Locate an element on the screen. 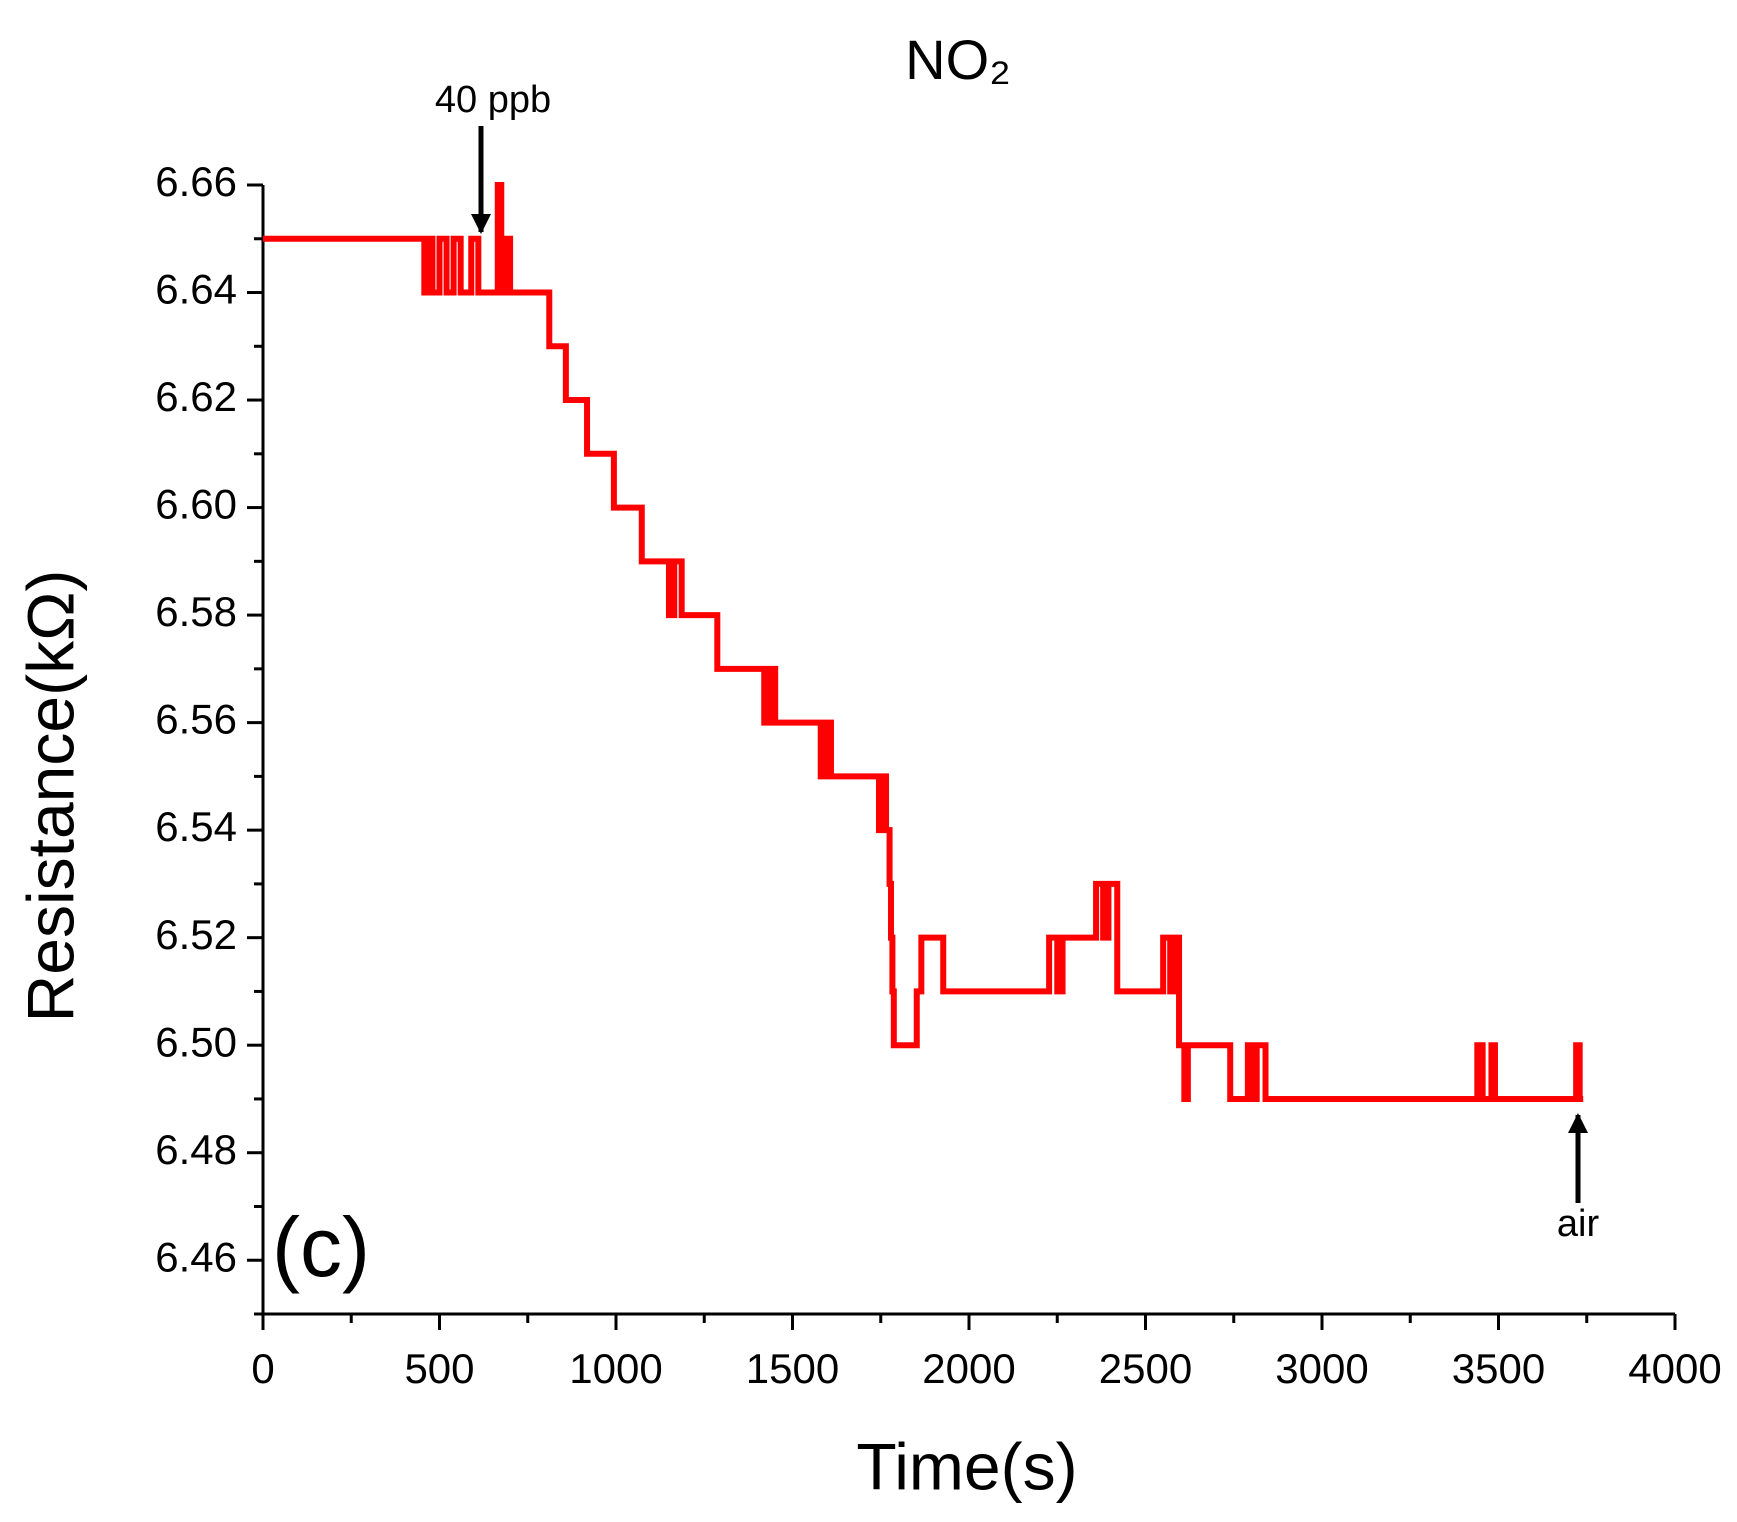  x-tick-label: 2500 is located at coordinates (1145, 1368).